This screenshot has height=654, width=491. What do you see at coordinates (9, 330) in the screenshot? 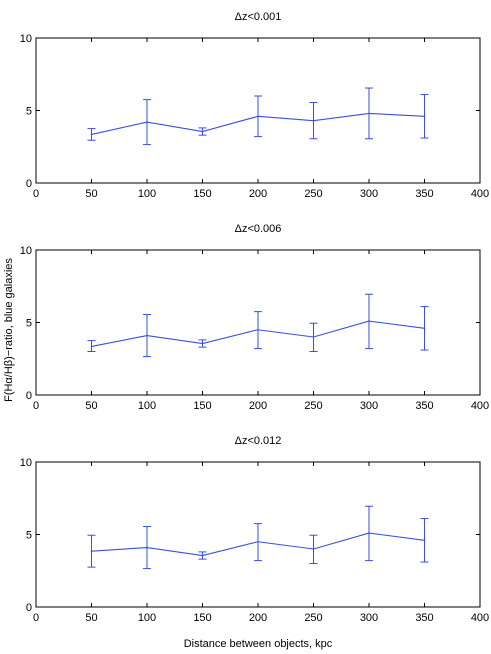
I see `y-axis-label: F(Hα/Hβ)−ratio, blue galaxies` at bounding box center [9, 330].